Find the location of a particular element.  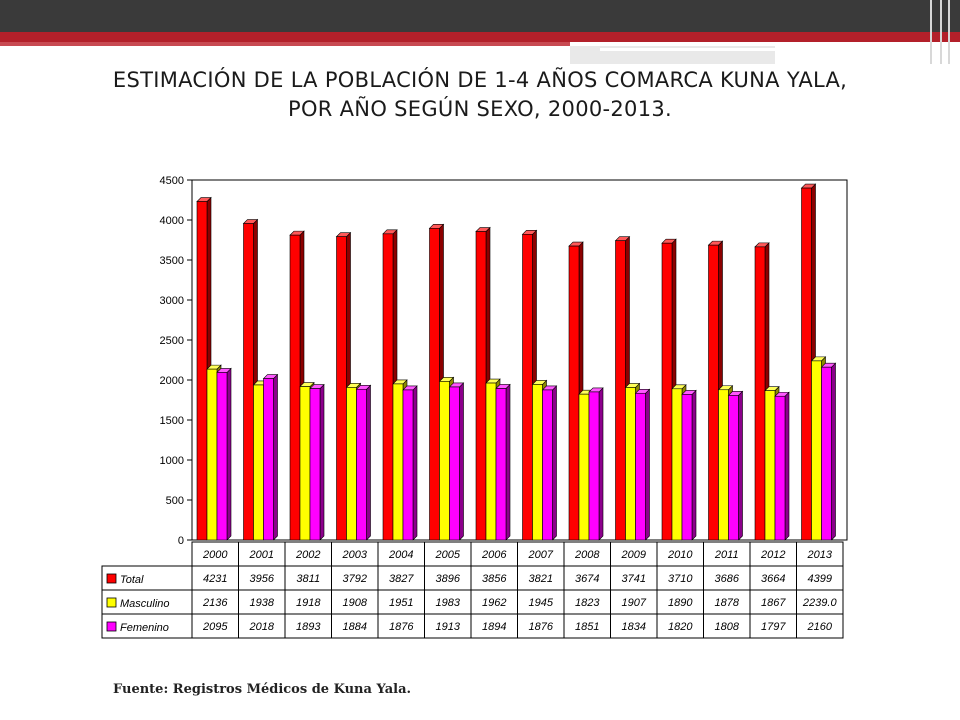

x-category-label: 2009 is located at coordinates (633, 555).